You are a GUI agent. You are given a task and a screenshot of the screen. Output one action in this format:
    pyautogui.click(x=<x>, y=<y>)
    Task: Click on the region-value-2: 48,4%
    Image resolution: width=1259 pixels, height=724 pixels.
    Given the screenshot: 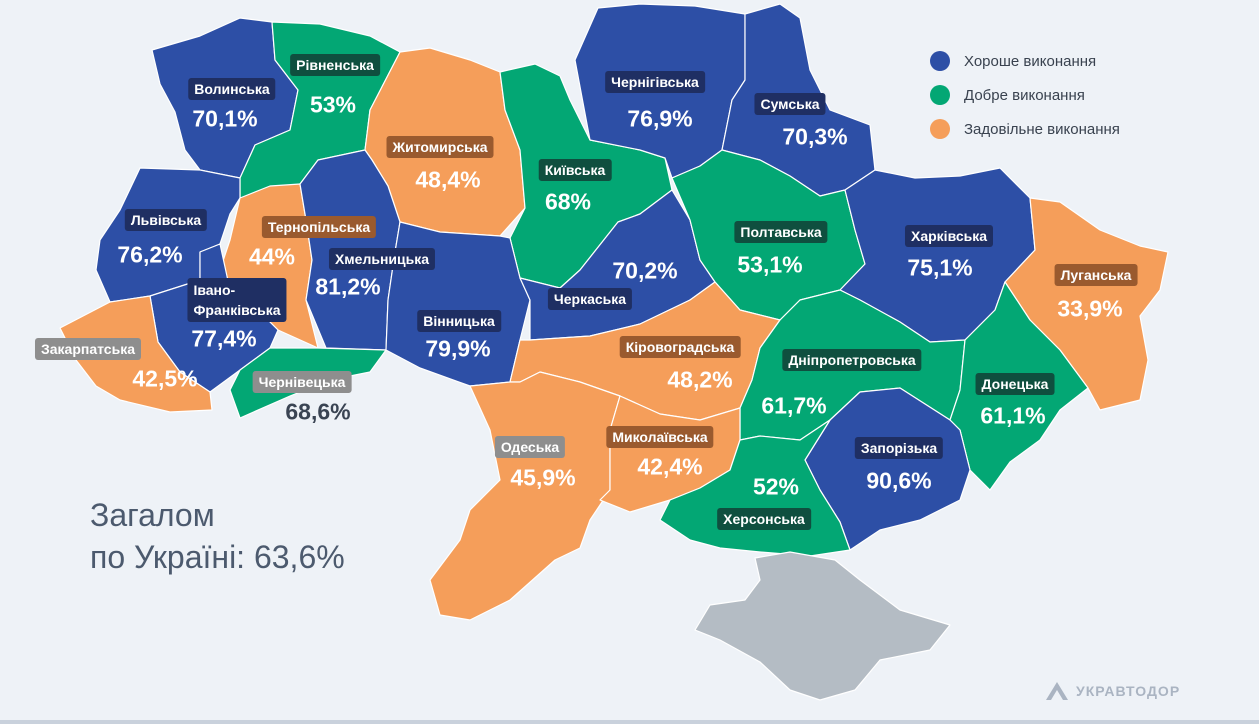 What is the action you would take?
    pyautogui.click(x=448, y=179)
    